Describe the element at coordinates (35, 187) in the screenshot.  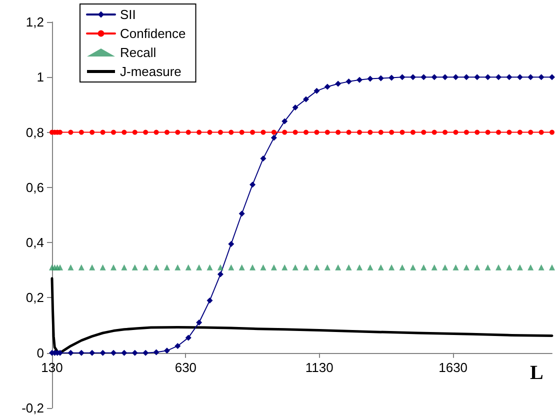
I see `y-tick-label: 0,6` at that location.